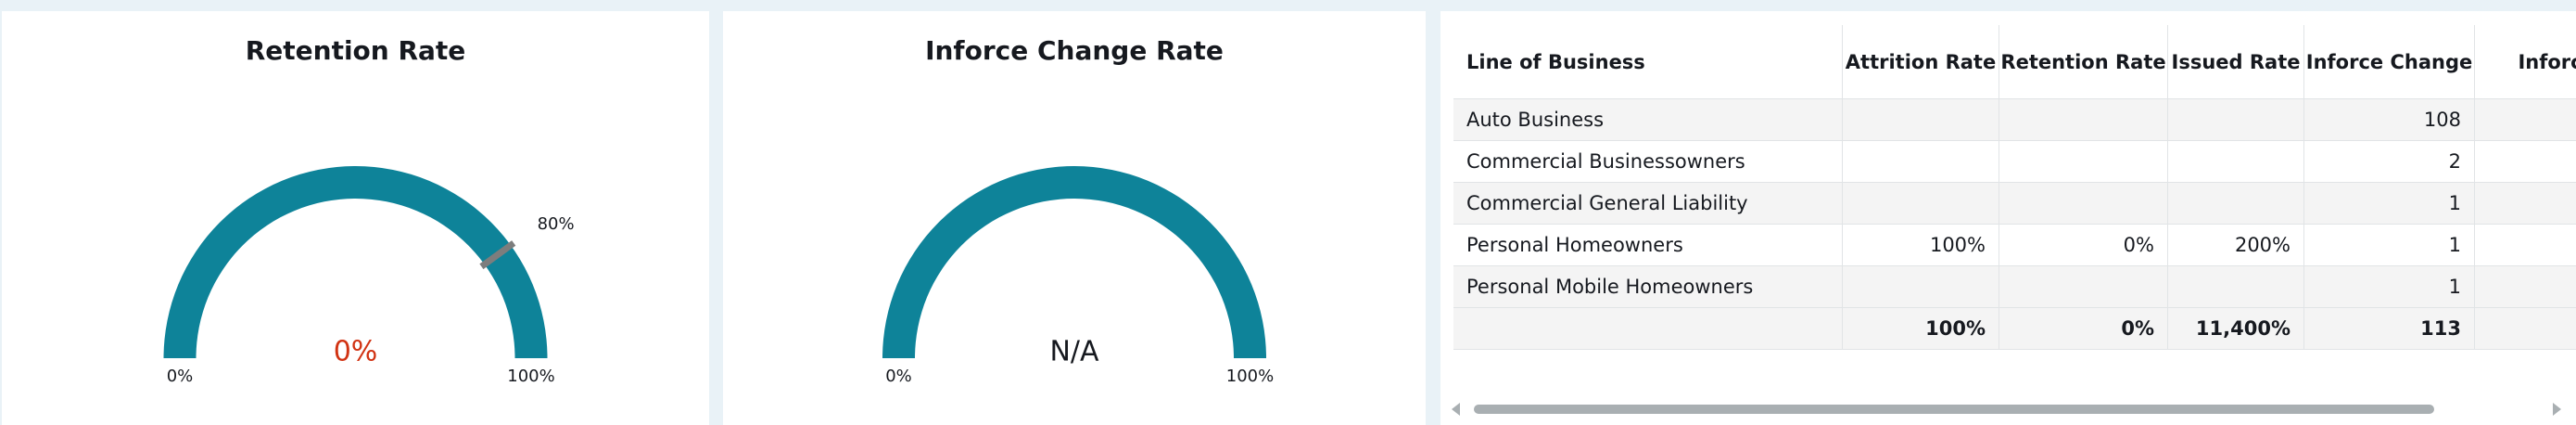 The height and width of the screenshot is (425, 2576). Describe the element at coordinates (556, 224) in the screenshot. I see `gauge-target-label: 80%` at that location.